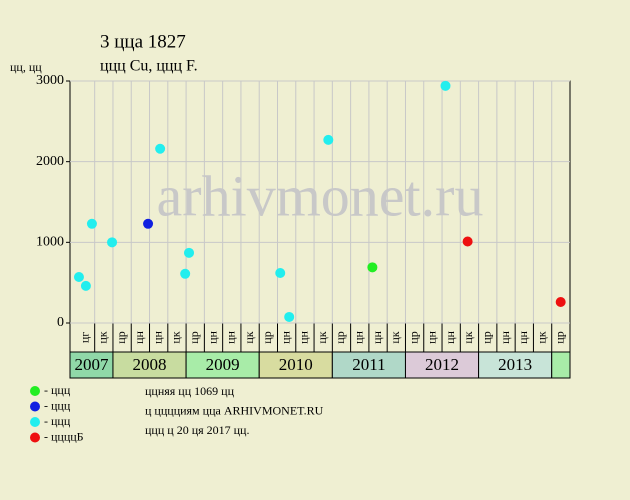  I want to click on year-label: 2009, so click(223, 364).